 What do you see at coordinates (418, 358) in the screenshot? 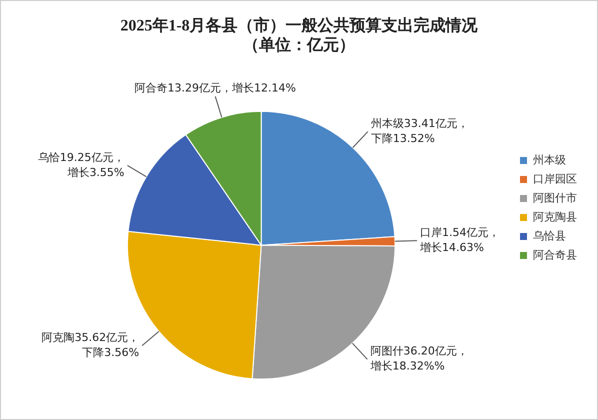
I see `data-label: 阿图什36.20亿元，增长18.32%%` at bounding box center [418, 358].